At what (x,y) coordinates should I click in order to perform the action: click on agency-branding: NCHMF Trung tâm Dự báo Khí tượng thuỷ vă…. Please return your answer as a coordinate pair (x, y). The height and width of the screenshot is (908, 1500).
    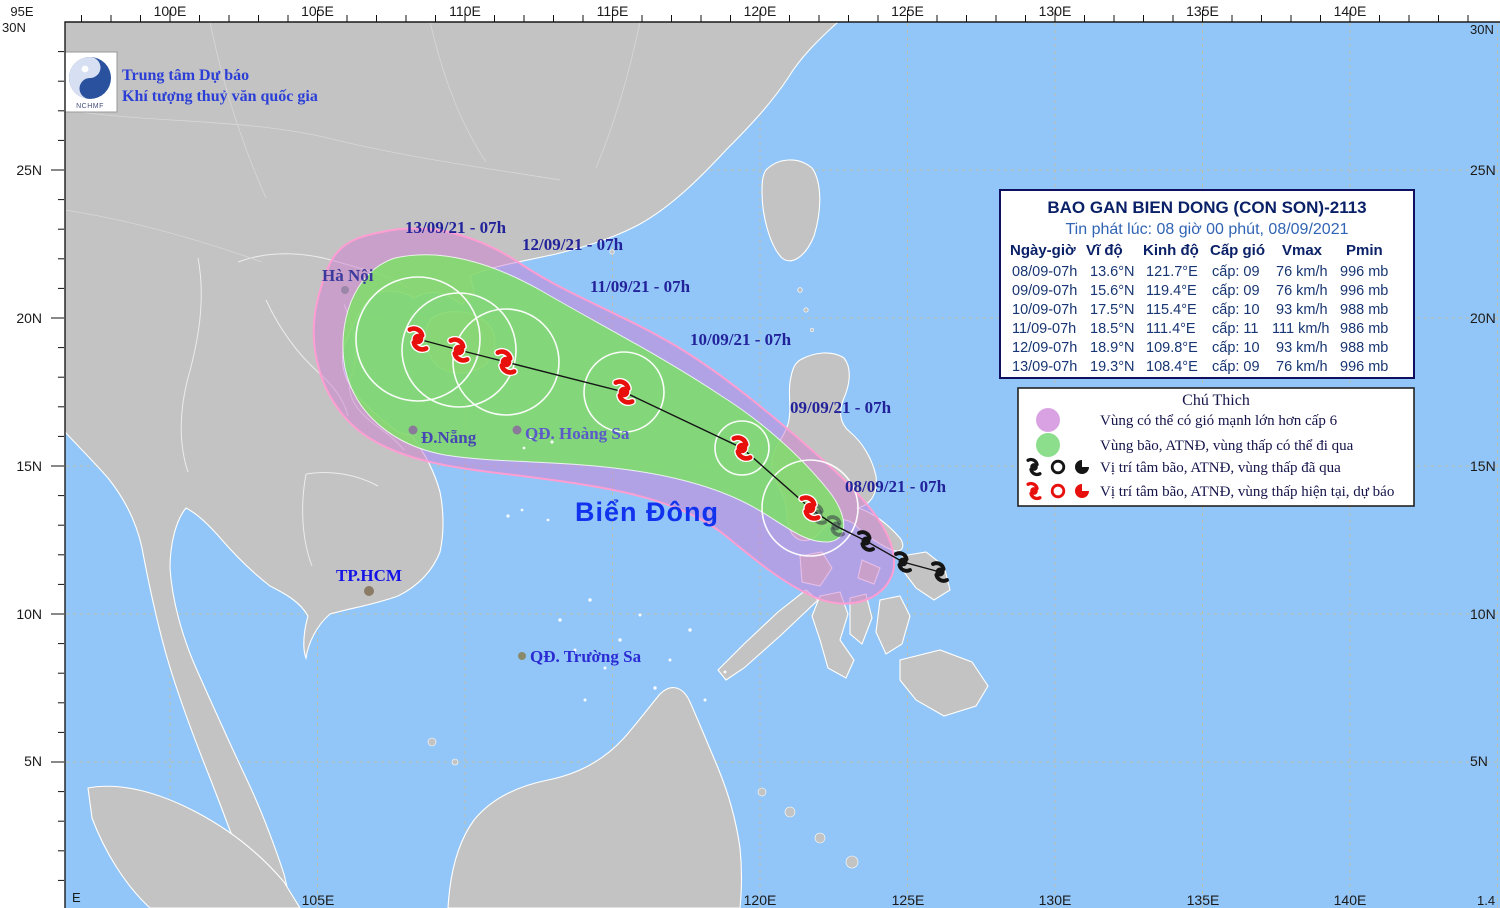
    Looking at the image, I should click on (190, 82).